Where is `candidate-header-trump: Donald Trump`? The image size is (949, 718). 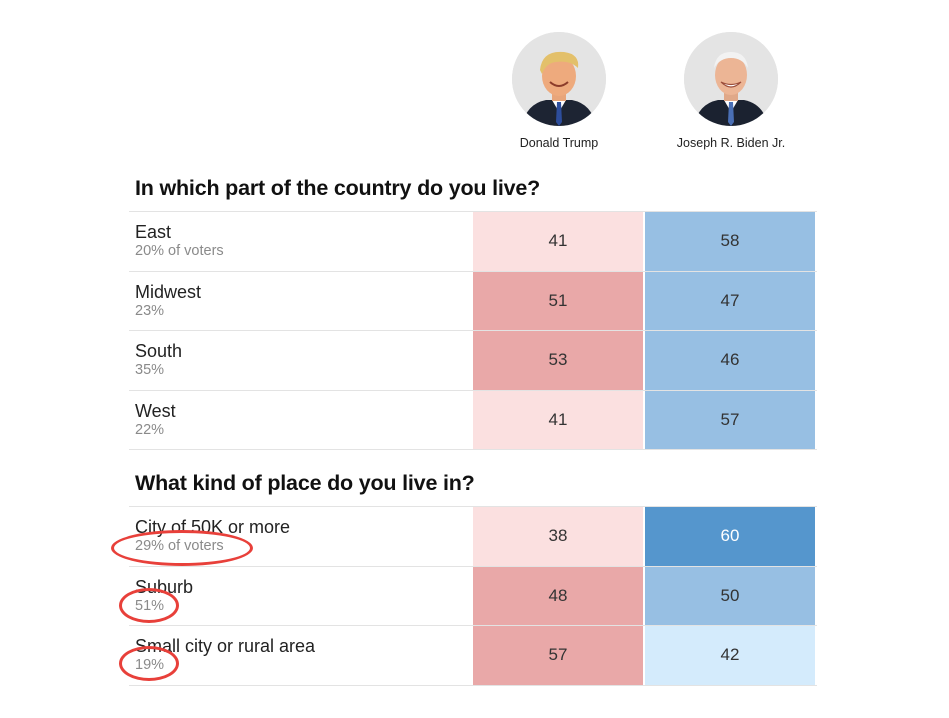
candidate-header-trump: Donald Trump is located at coordinates (559, 91).